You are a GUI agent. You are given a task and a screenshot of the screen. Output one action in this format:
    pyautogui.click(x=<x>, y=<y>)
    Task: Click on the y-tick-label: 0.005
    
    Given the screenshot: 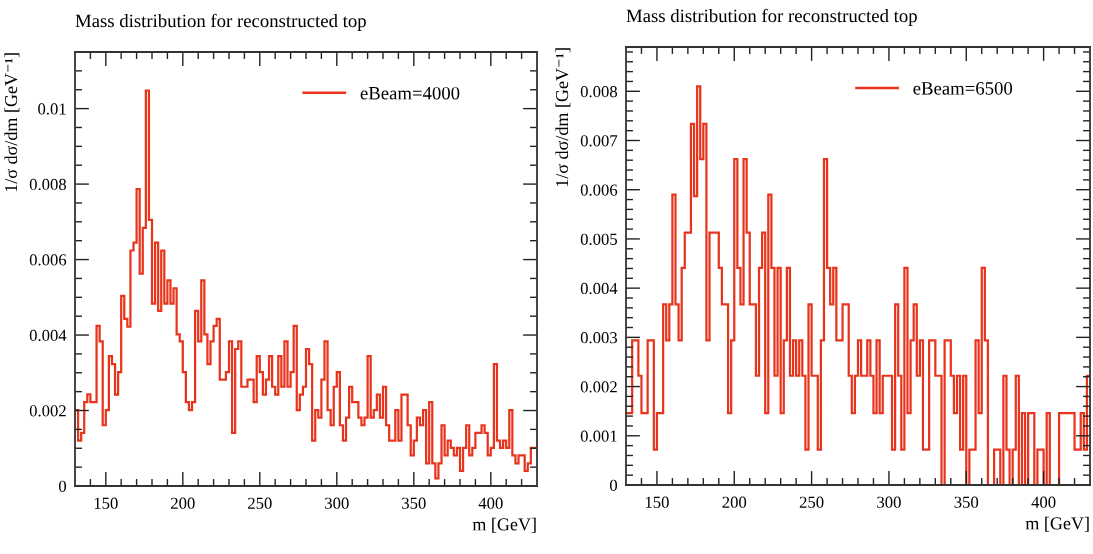 What is the action you would take?
    pyautogui.click(x=599, y=239)
    